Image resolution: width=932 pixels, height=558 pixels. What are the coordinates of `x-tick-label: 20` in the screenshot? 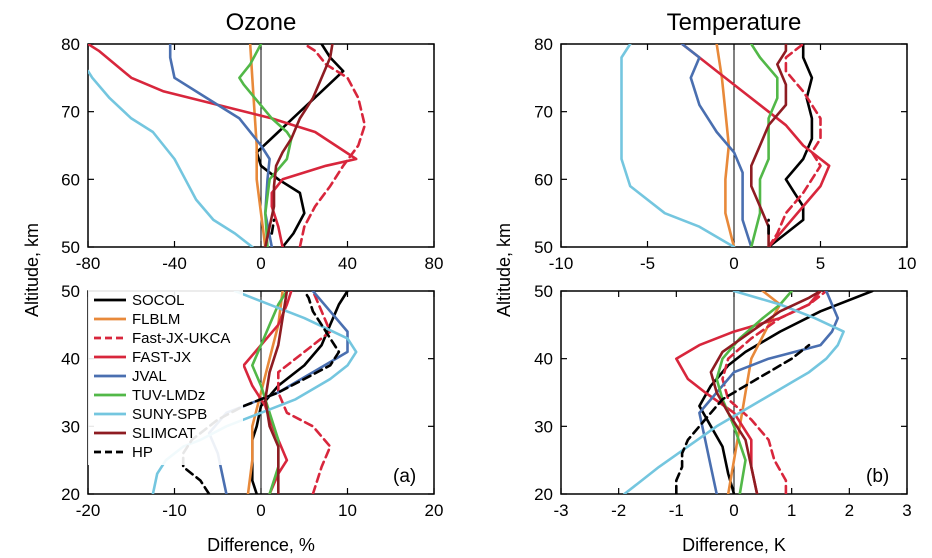 It's located at (434, 510).